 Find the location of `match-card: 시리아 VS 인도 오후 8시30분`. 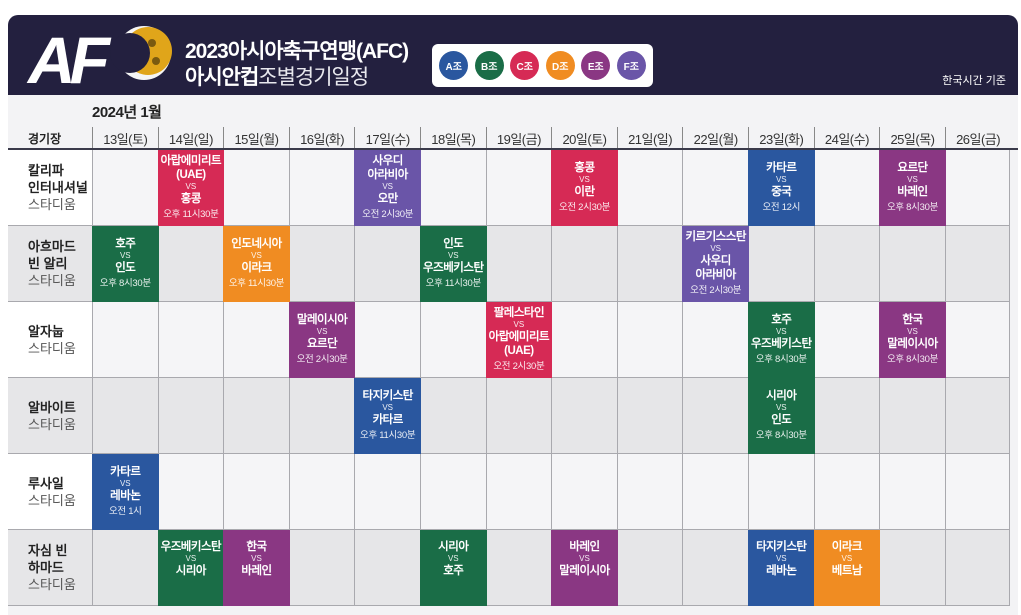

match-card: 시리아 VS 인도 오후 8시30분 is located at coordinates (781, 416).